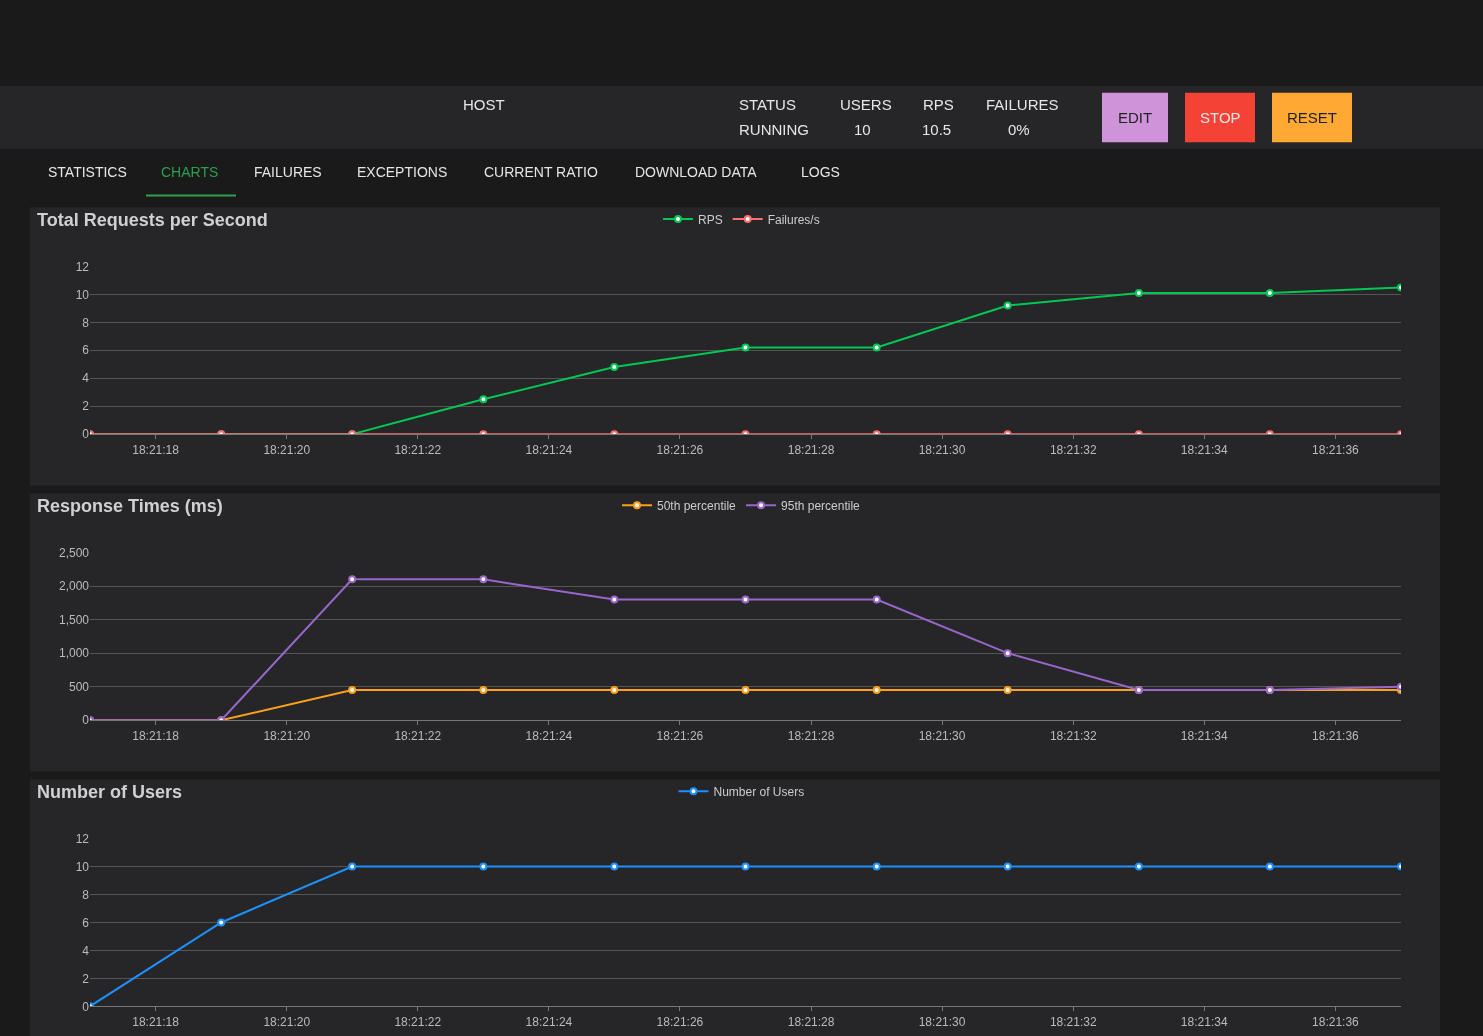  I want to click on text: EDIT, so click(1135, 117).